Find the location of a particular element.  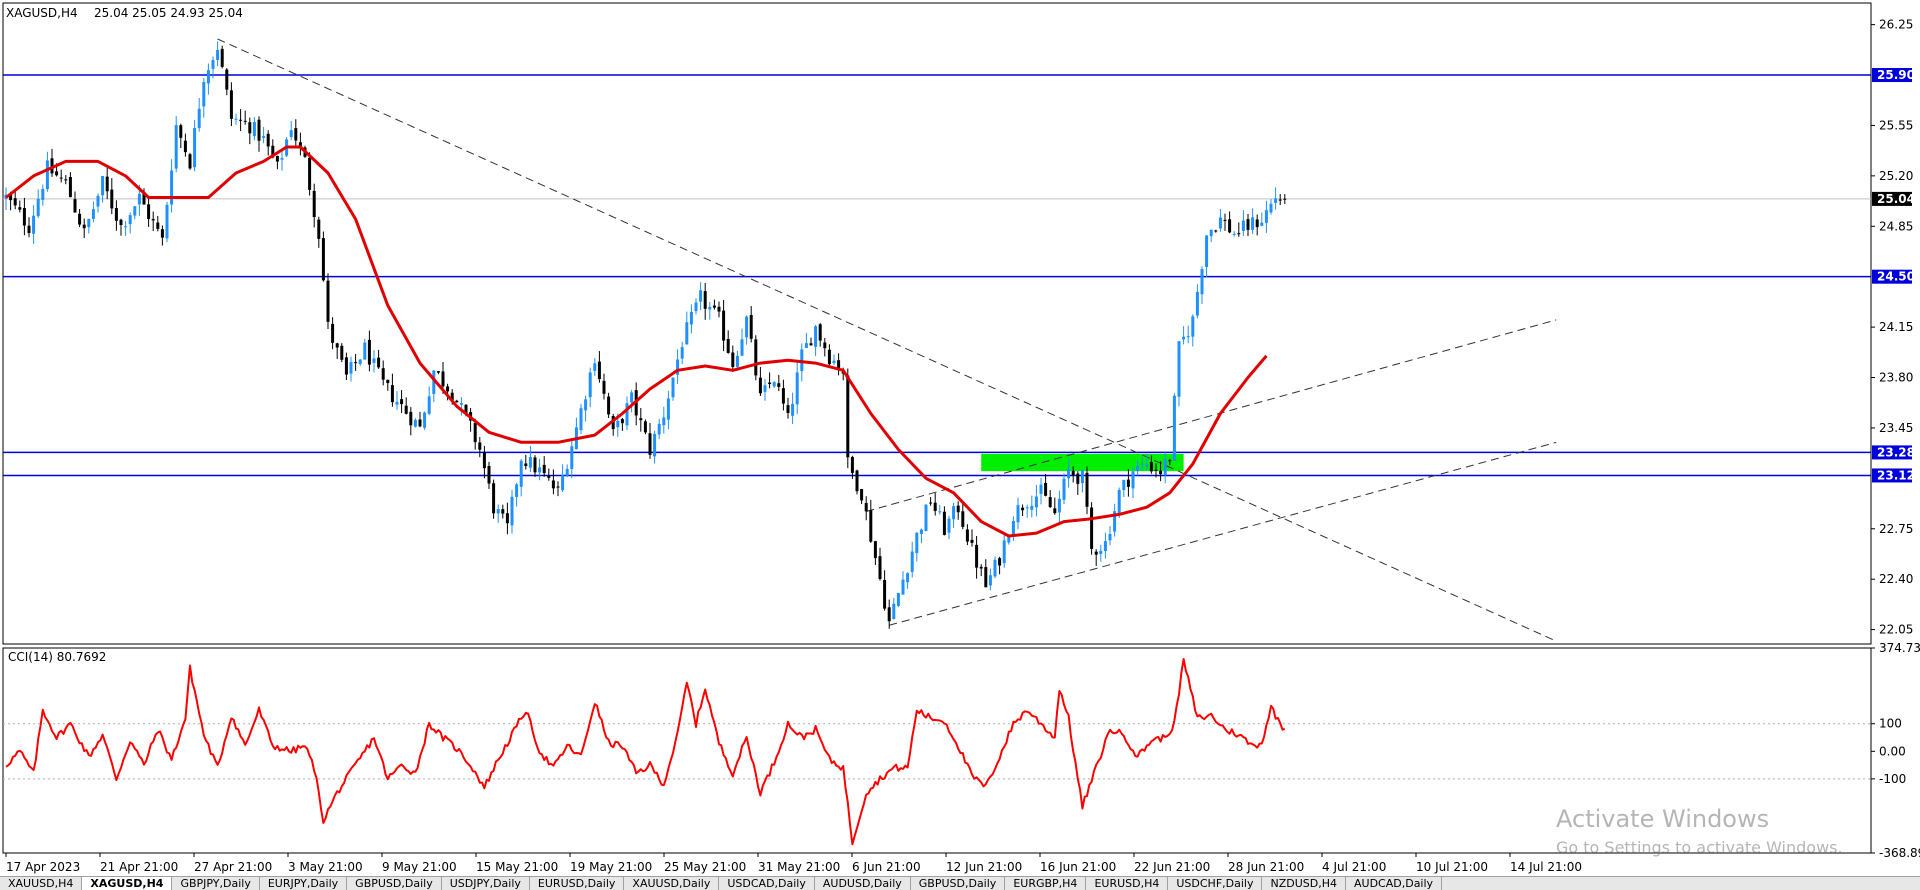

chart-tab: XAGUSD,H4 is located at coordinates (127, 883).